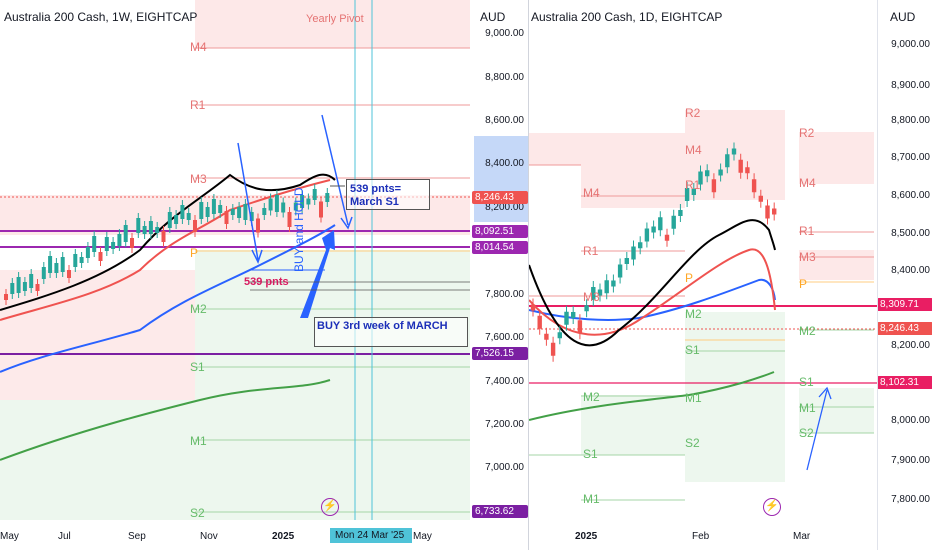 The height and width of the screenshot is (550, 932). I want to click on x-tick: Mar, so click(802, 536).